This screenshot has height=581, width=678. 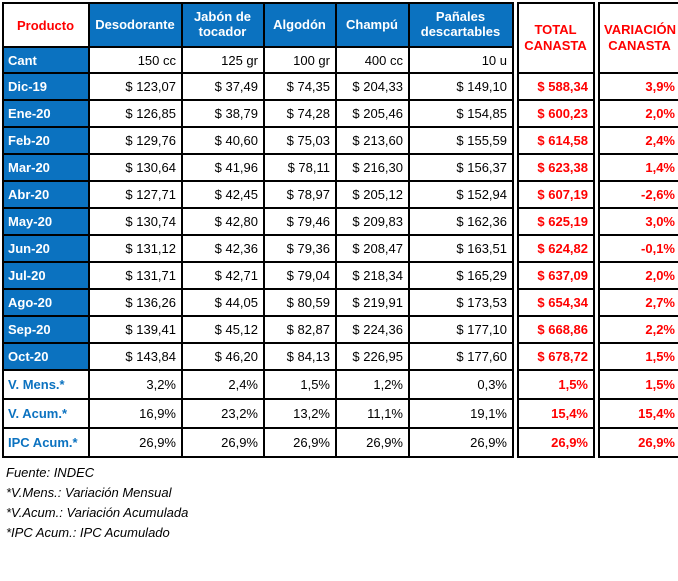 I want to click on cell-value: $ 130,64, so click(x=135, y=167).